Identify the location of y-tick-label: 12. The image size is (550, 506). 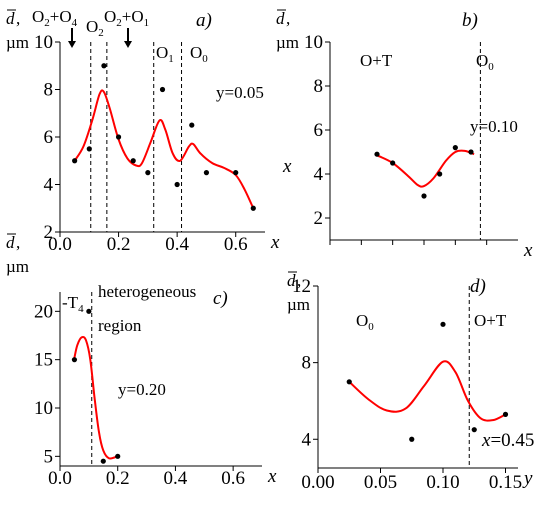
(301, 286).